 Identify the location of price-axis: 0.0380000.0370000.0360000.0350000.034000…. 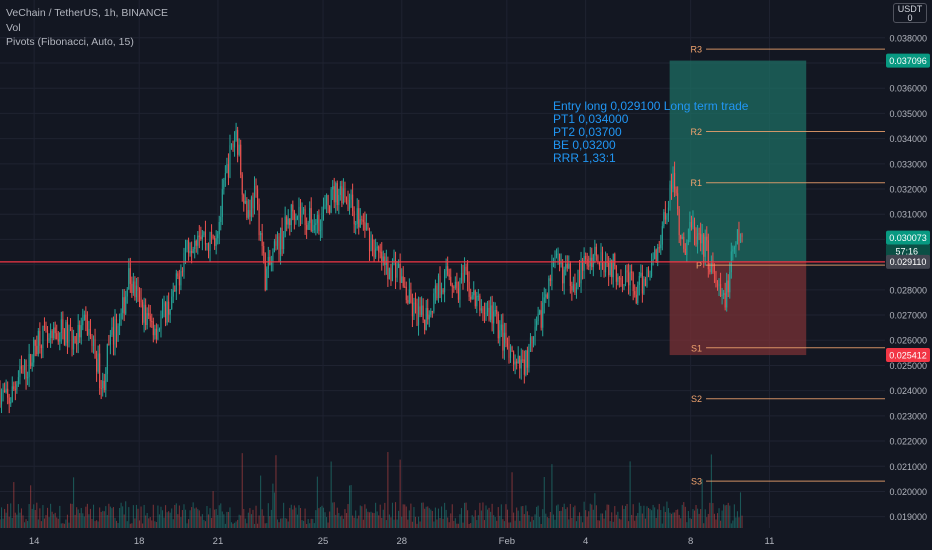
(908, 275).